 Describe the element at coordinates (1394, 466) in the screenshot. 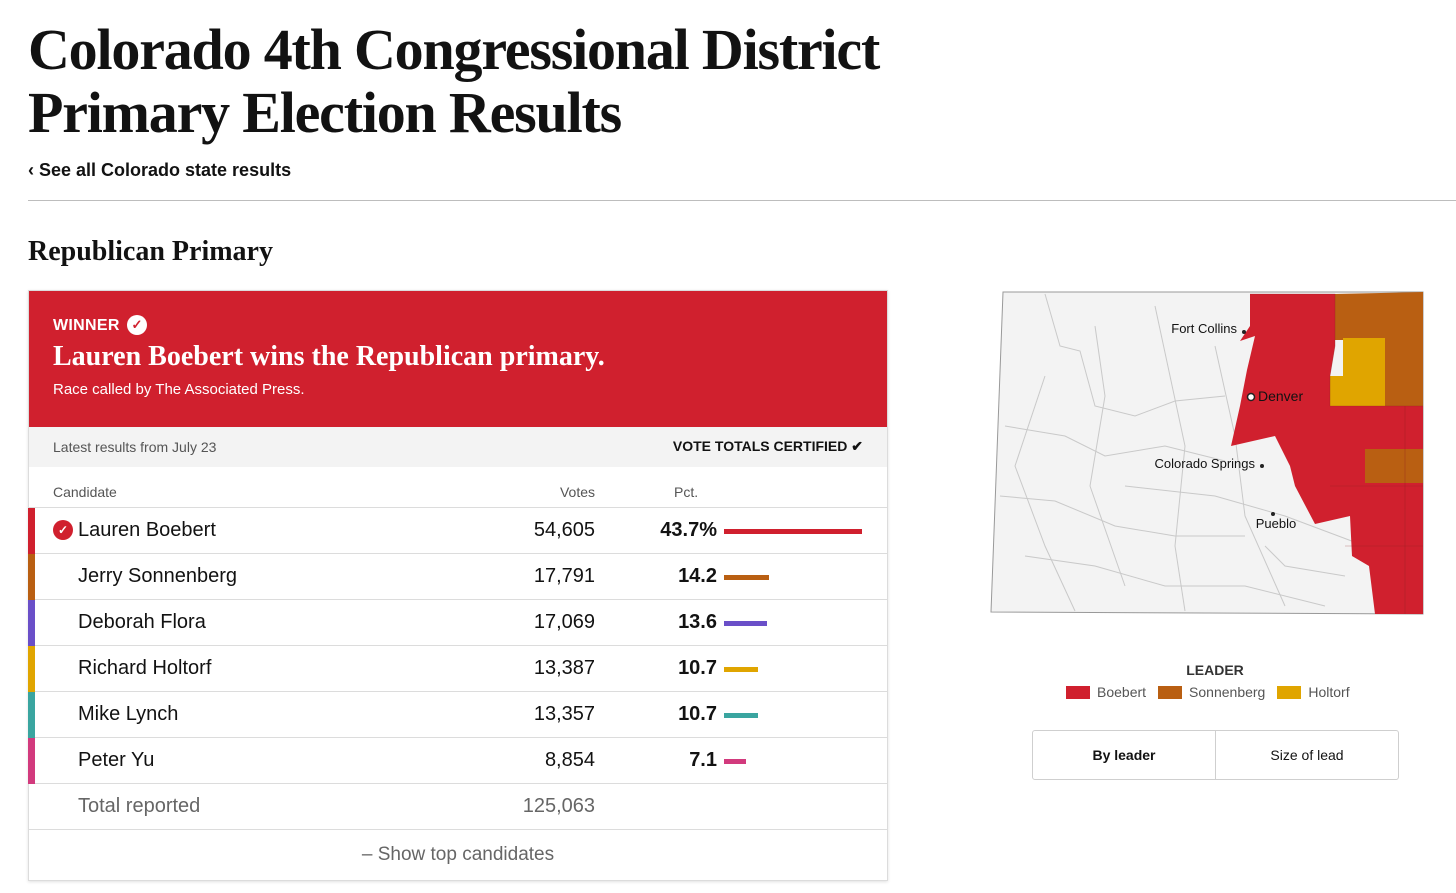

I see `sonnenberg-counties-east` at that location.